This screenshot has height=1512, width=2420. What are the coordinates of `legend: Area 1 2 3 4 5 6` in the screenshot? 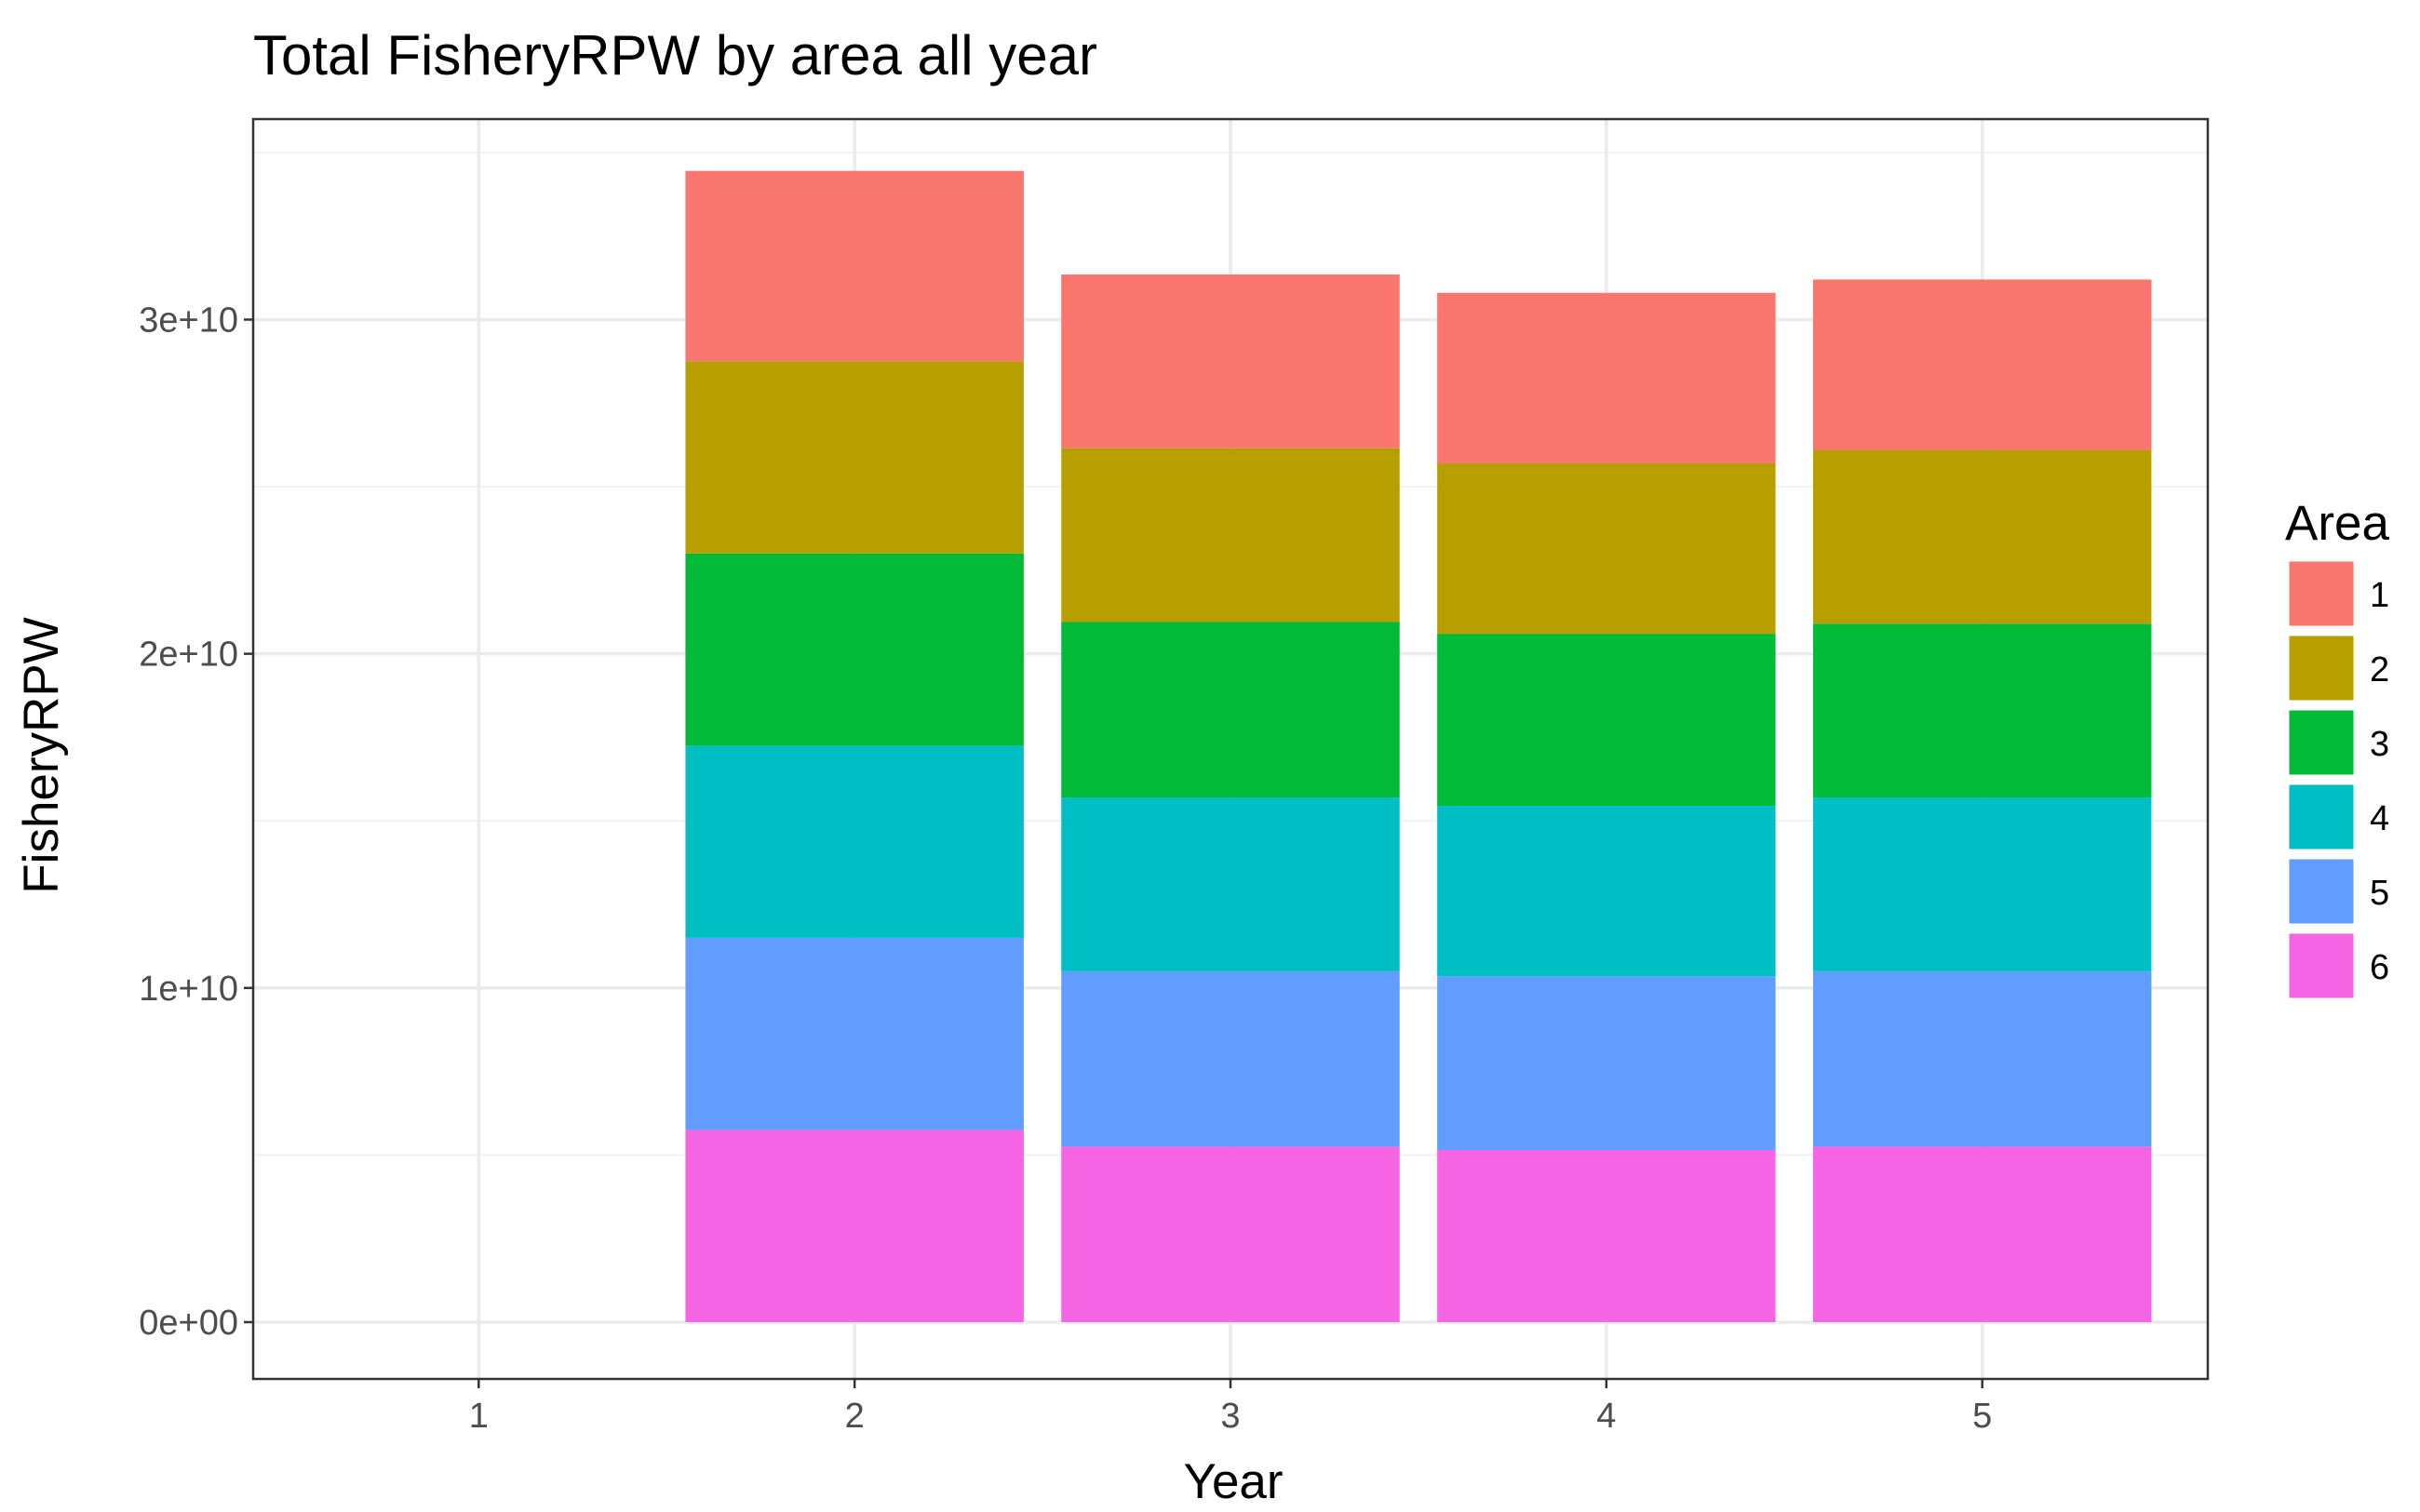 It's located at (2337, 748).